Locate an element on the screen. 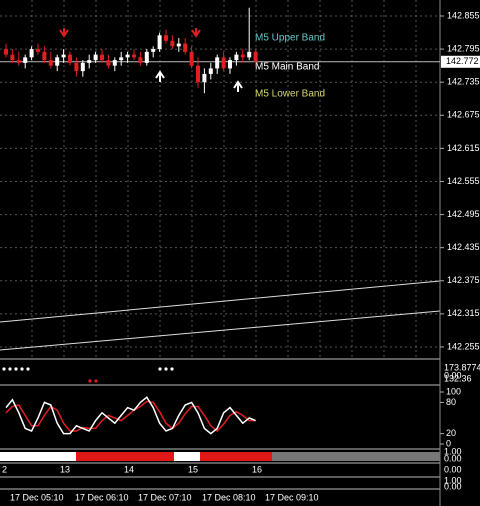 This screenshot has width=480, height=506. hour-label: 13 is located at coordinates (65, 469).